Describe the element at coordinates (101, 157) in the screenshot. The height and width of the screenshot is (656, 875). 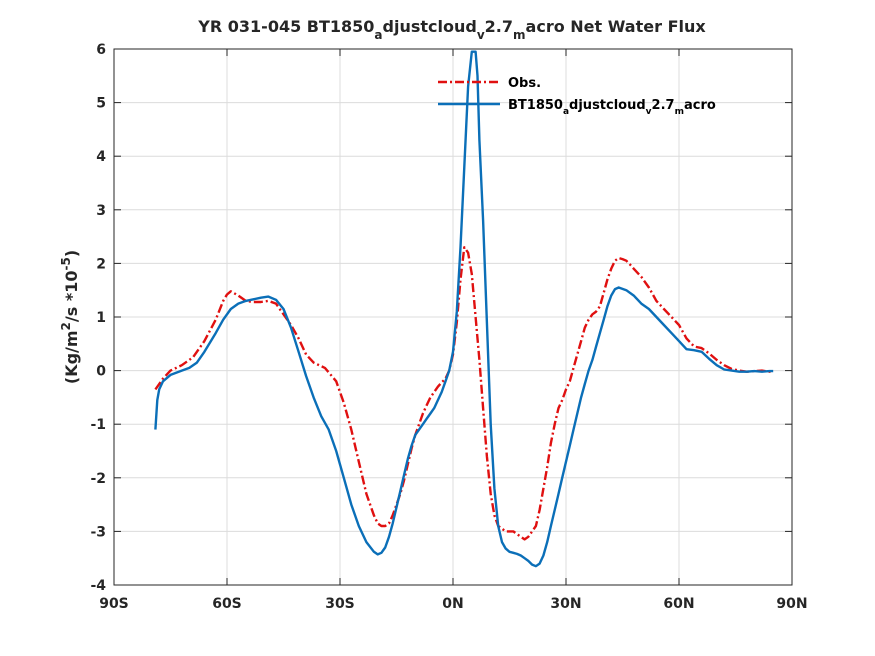
I see `y-tick-label: 4` at that location.